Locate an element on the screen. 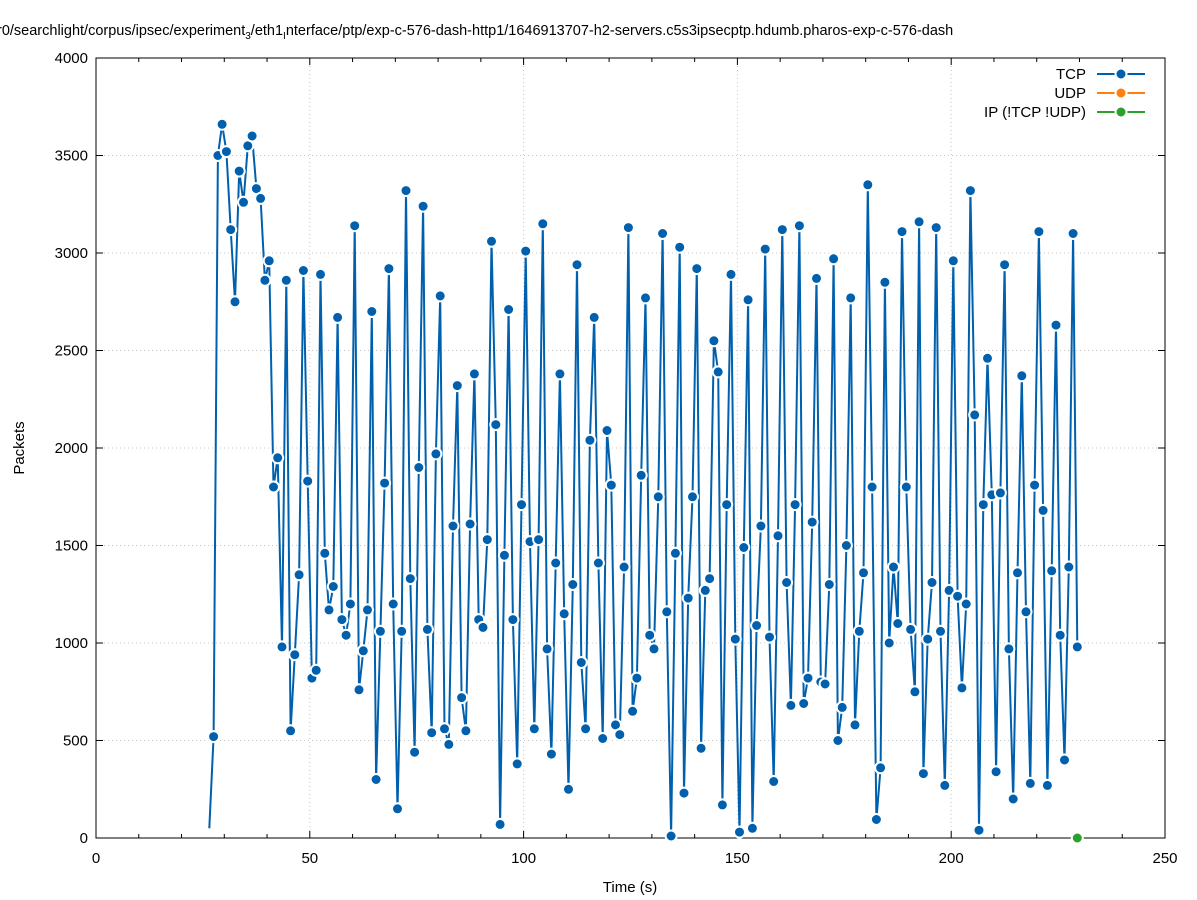 The width and height of the screenshot is (1197, 900). legend-label: TCP is located at coordinates (1071, 74).